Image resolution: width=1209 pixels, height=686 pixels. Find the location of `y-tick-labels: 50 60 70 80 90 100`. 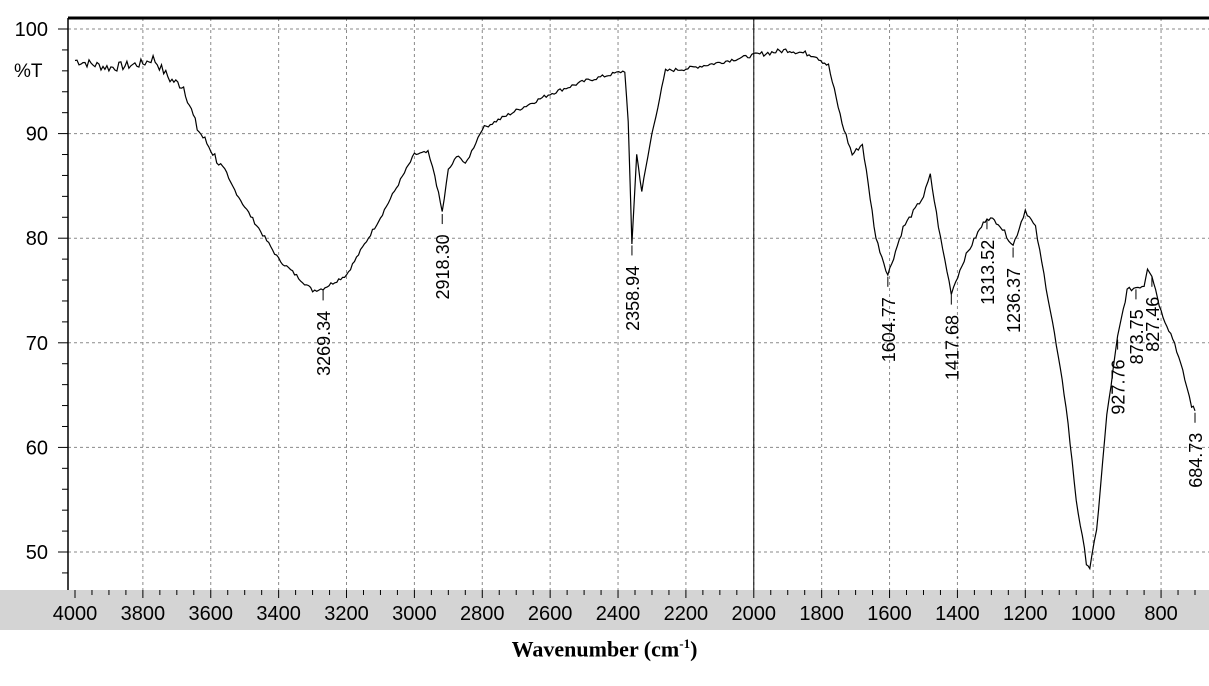

y-tick-labels: 50 60 70 80 90 100 is located at coordinates (31, 291).